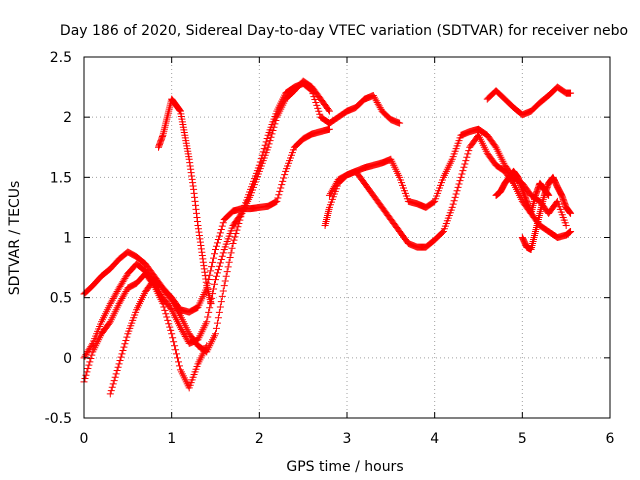 This screenshot has width=640, height=480. Describe the element at coordinates (522, 439) in the screenshot. I see `x-tick-label: 5` at that location.